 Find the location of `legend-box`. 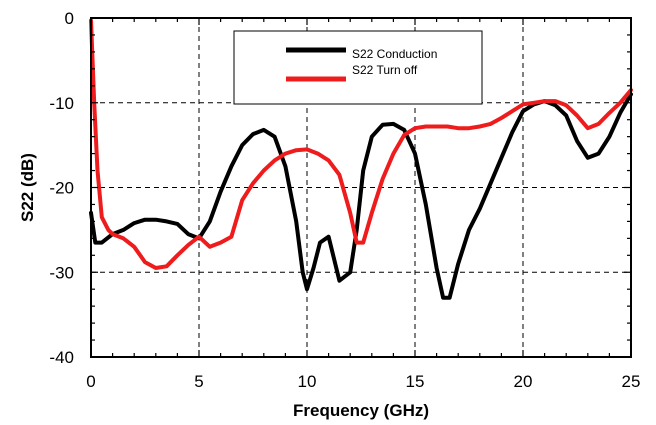

legend-box is located at coordinates (358, 67).